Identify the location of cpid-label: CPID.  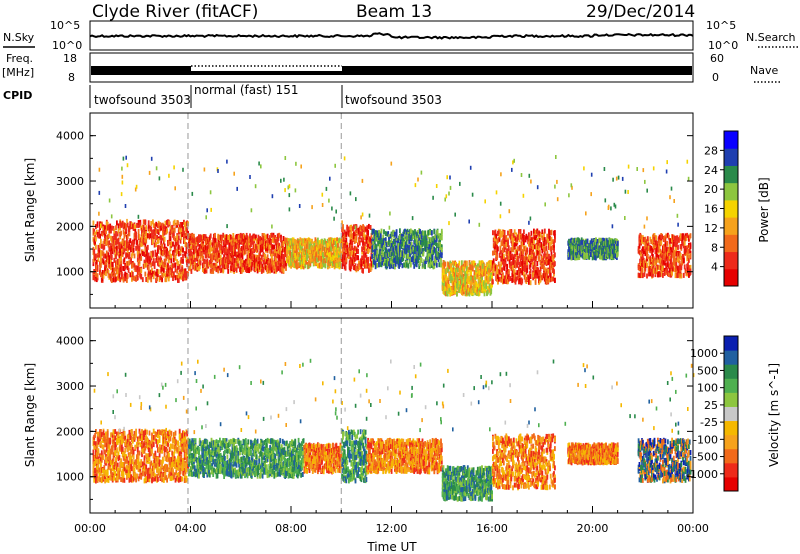
(17, 95).